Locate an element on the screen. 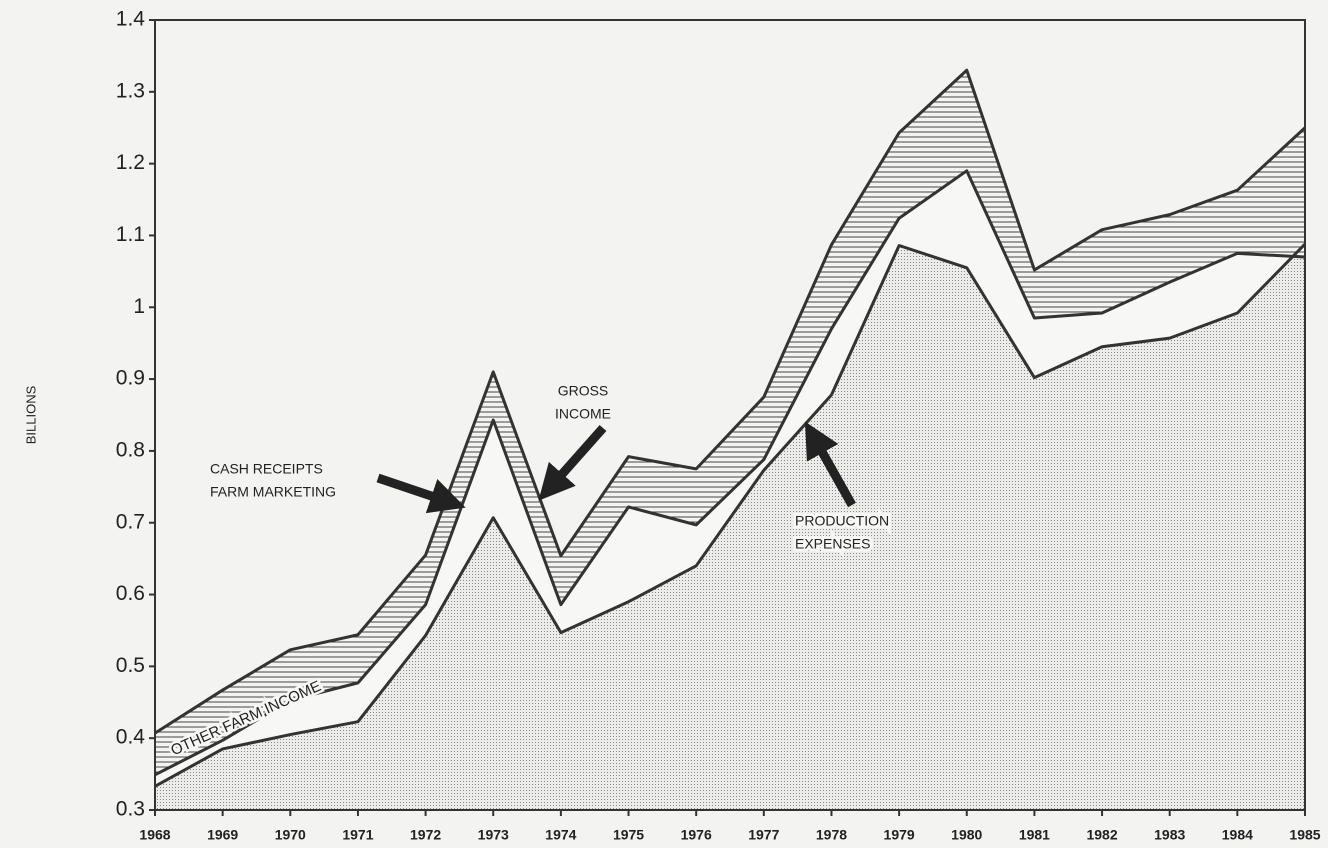 This screenshot has width=1328, height=848. x-tick-label: 1968 is located at coordinates (154, 835).